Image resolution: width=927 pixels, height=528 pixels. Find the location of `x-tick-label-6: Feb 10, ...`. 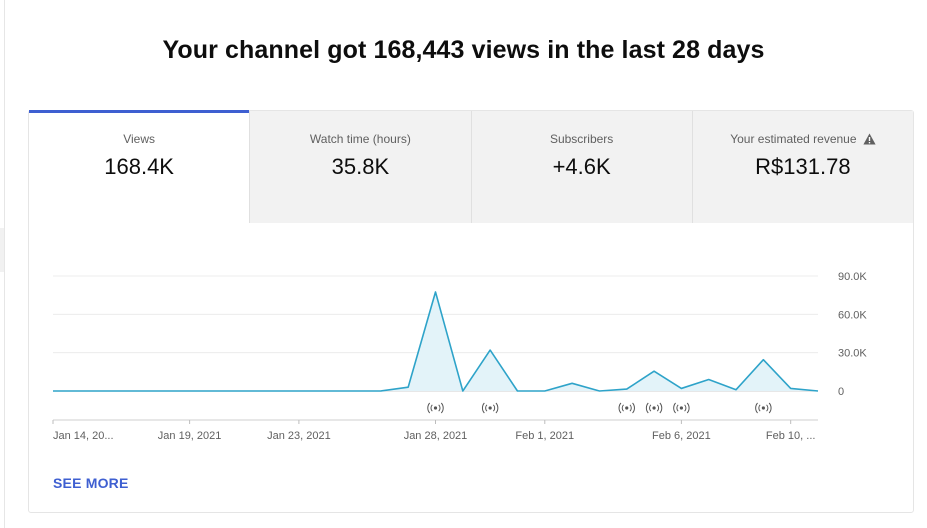

x-tick-label-6: Feb 10, ... is located at coordinates (791, 436).